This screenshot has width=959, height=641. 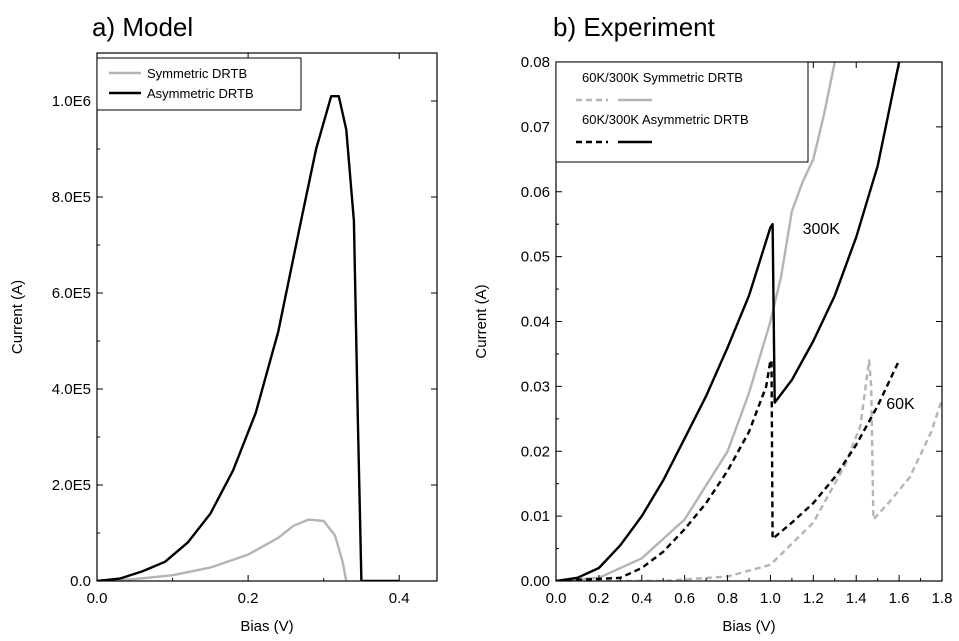 What do you see at coordinates (727, 598) in the screenshot?
I see `x-tick-label: 0.8` at bounding box center [727, 598].